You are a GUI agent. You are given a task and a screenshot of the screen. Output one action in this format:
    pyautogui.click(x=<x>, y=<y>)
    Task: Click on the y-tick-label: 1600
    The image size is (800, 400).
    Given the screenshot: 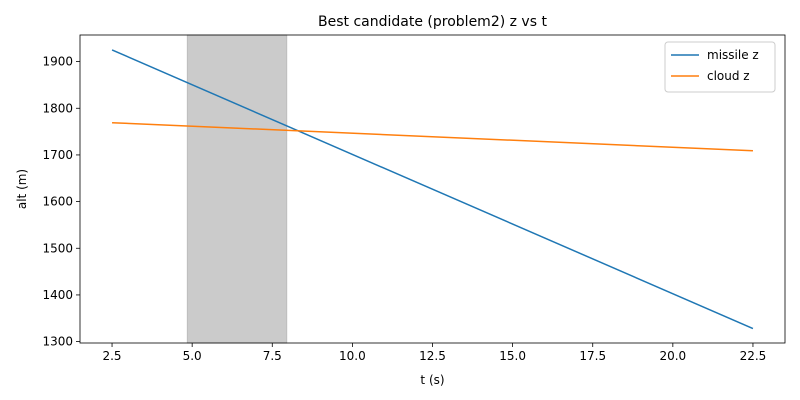 What is the action you would take?
    pyautogui.click(x=57, y=202)
    